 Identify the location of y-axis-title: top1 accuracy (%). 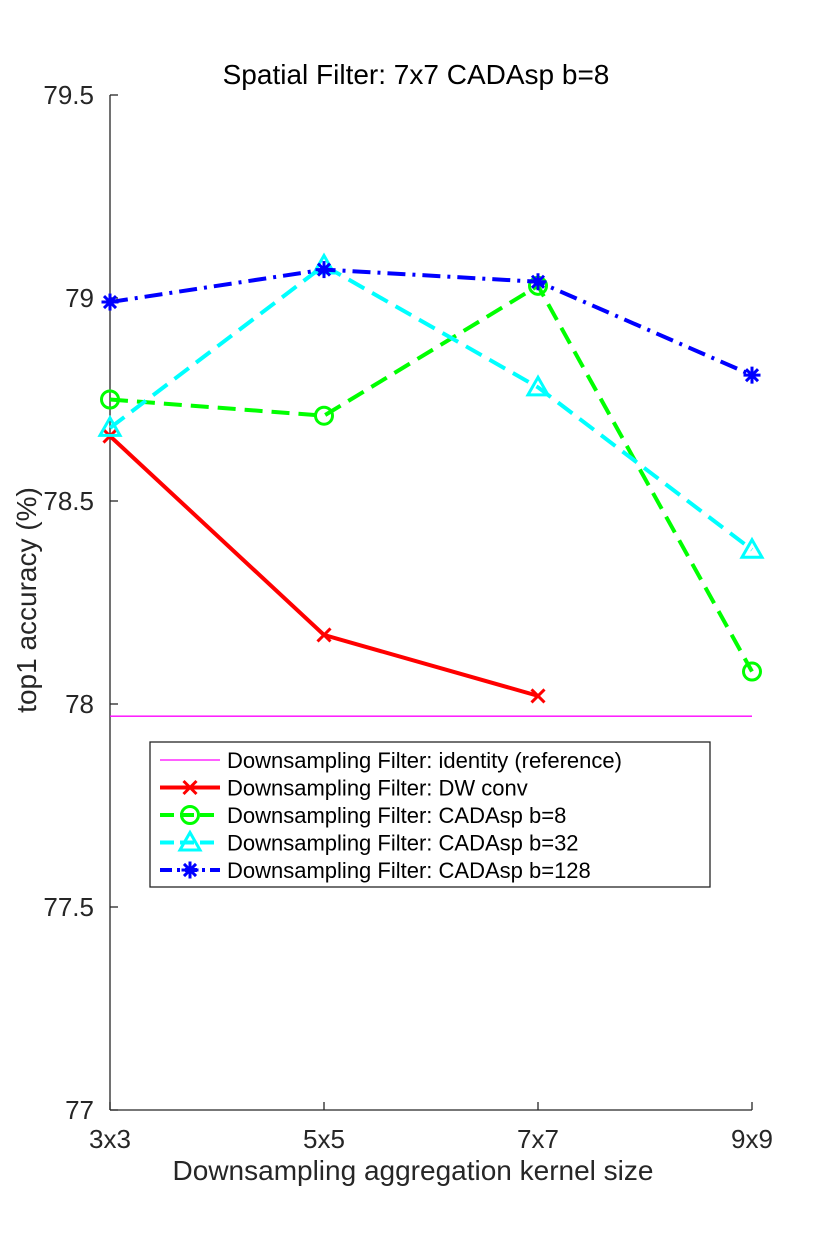
(26, 600).